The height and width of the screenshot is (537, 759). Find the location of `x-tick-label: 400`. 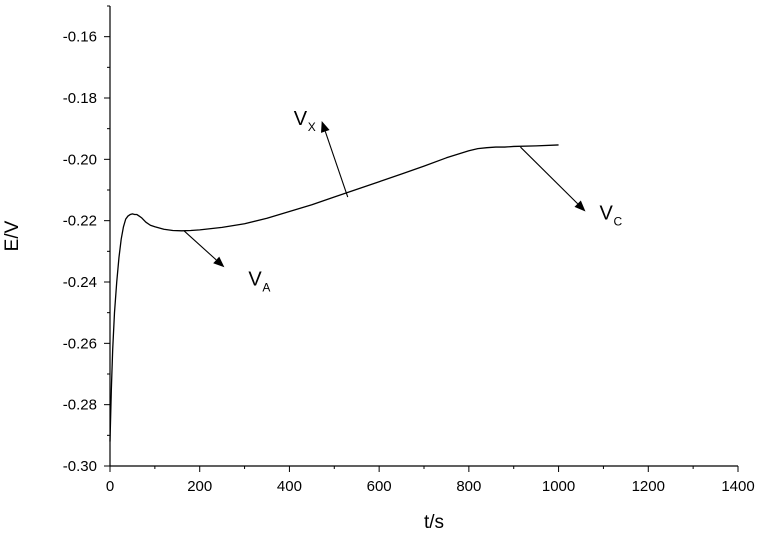

x-tick-label: 400 is located at coordinates (289, 486).